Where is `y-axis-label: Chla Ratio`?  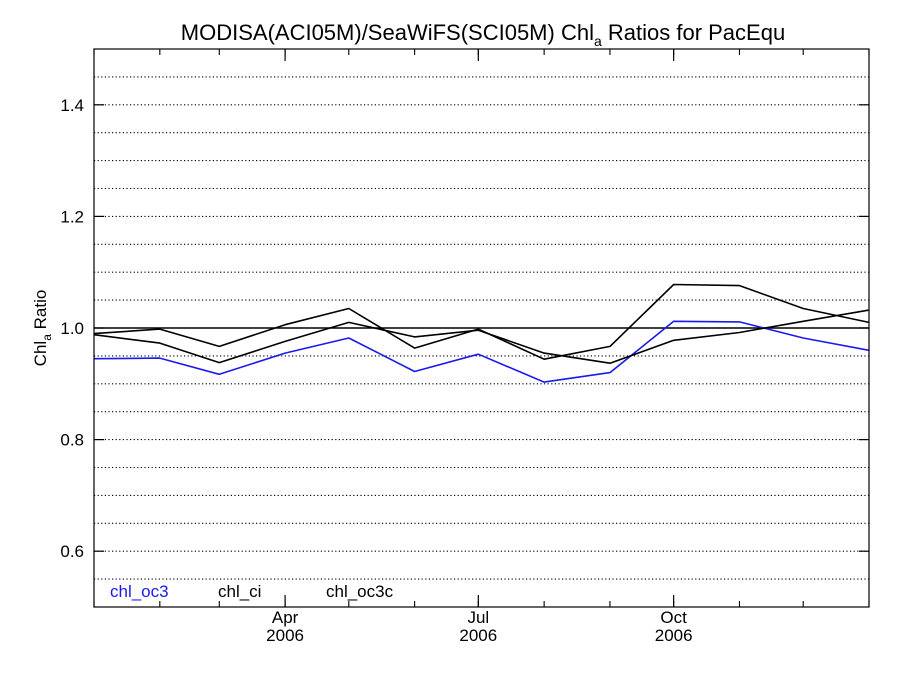 y-axis-label: Chla Ratio is located at coordinates (42, 328).